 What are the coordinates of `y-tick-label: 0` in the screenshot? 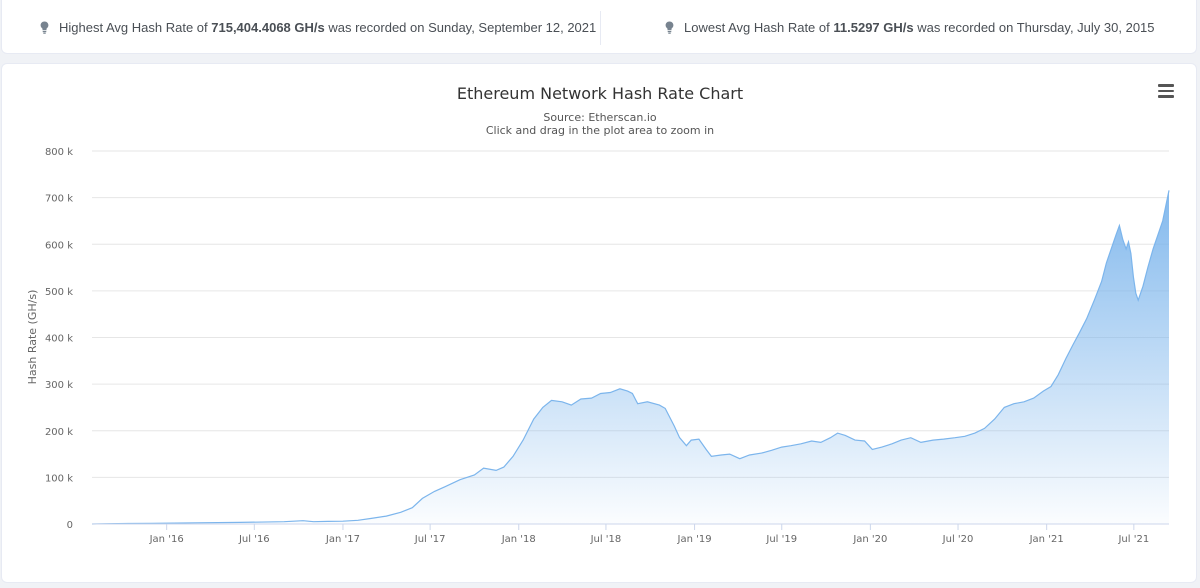 It's located at (70, 525).